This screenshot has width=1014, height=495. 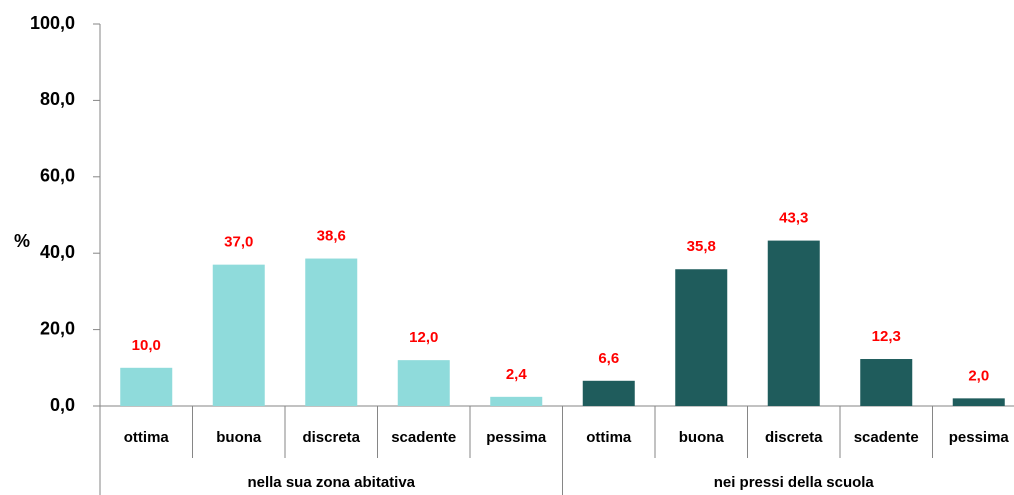 What do you see at coordinates (57, 99) in the screenshot?
I see `y-tick-label: 80,0` at bounding box center [57, 99].